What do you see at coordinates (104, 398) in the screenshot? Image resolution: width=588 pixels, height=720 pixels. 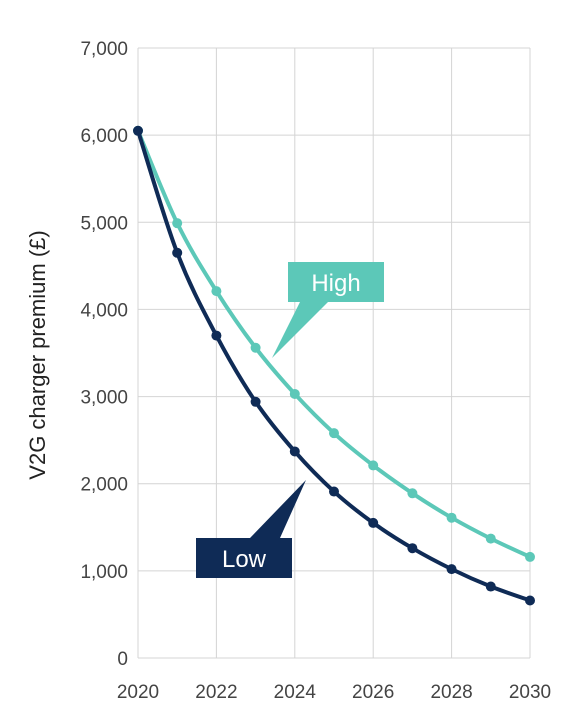 I see `y-tick-label-3: 3,000` at bounding box center [104, 398].